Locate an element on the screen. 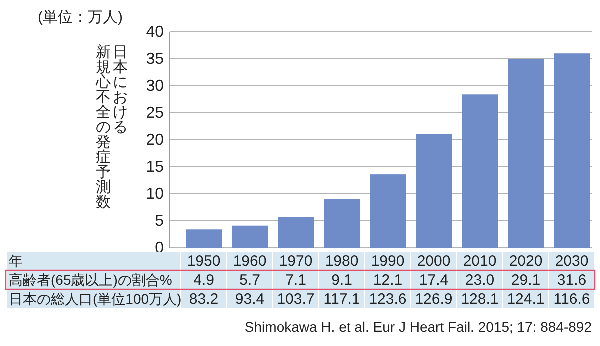 The width and height of the screenshot is (600, 346). text: 4.9 is located at coordinates (204, 280).